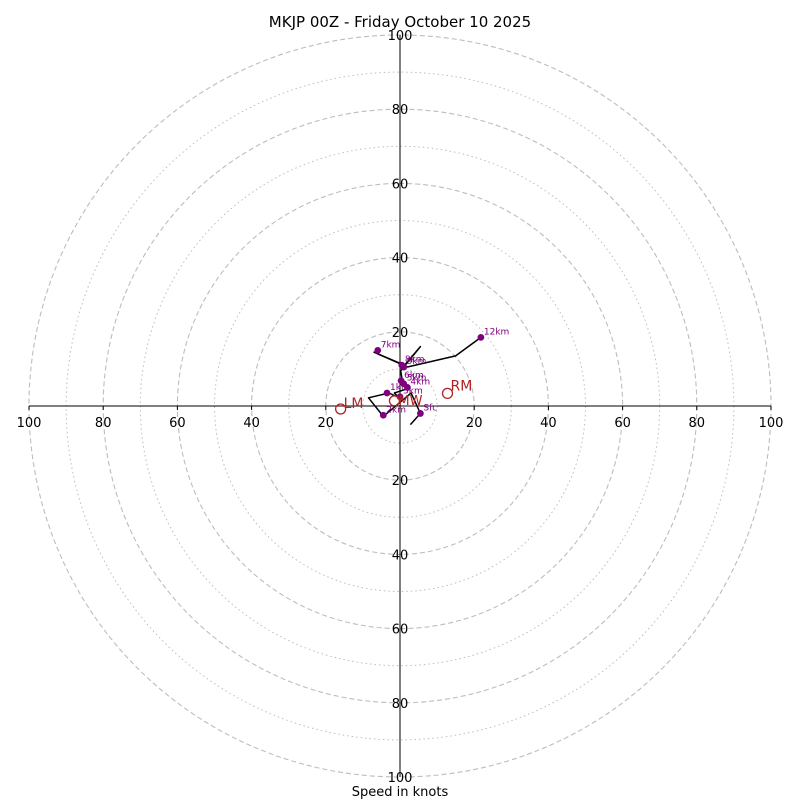 The width and height of the screenshot is (800, 800). Describe the element at coordinates (391, 345) in the screenshot. I see `height-label-7km: 7km` at that location.